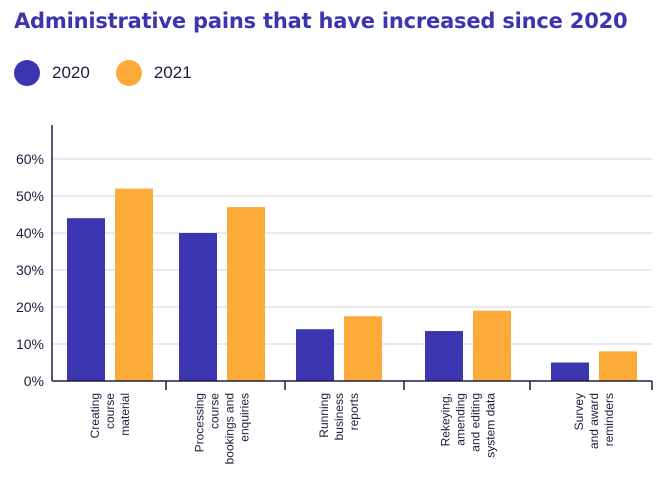  Describe the element at coordinates (34, 381) in the screenshot. I see `y-tick-label: 0%` at that location.